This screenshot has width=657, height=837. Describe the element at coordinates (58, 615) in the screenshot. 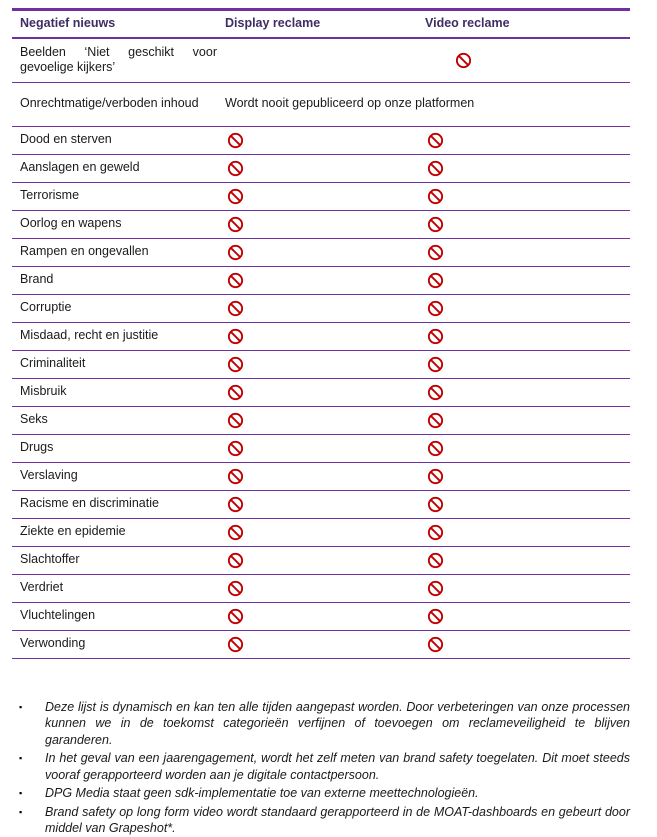

I see `category-label: Vluchtelingen` at that location.